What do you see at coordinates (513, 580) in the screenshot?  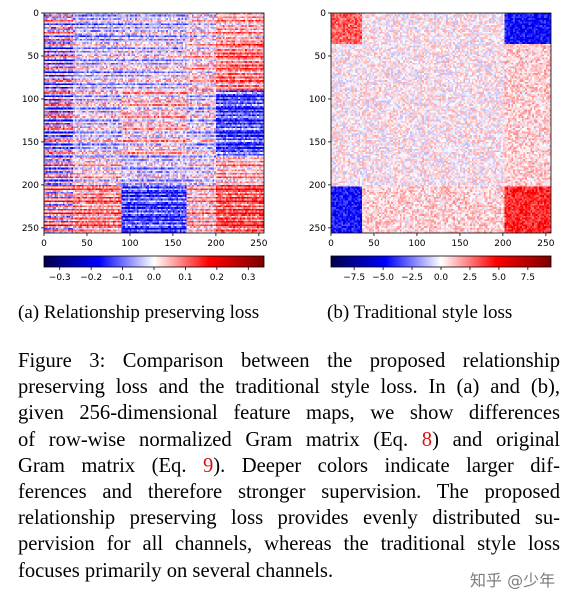 I see `watermark: 知乎 @少年` at bounding box center [513, 580].